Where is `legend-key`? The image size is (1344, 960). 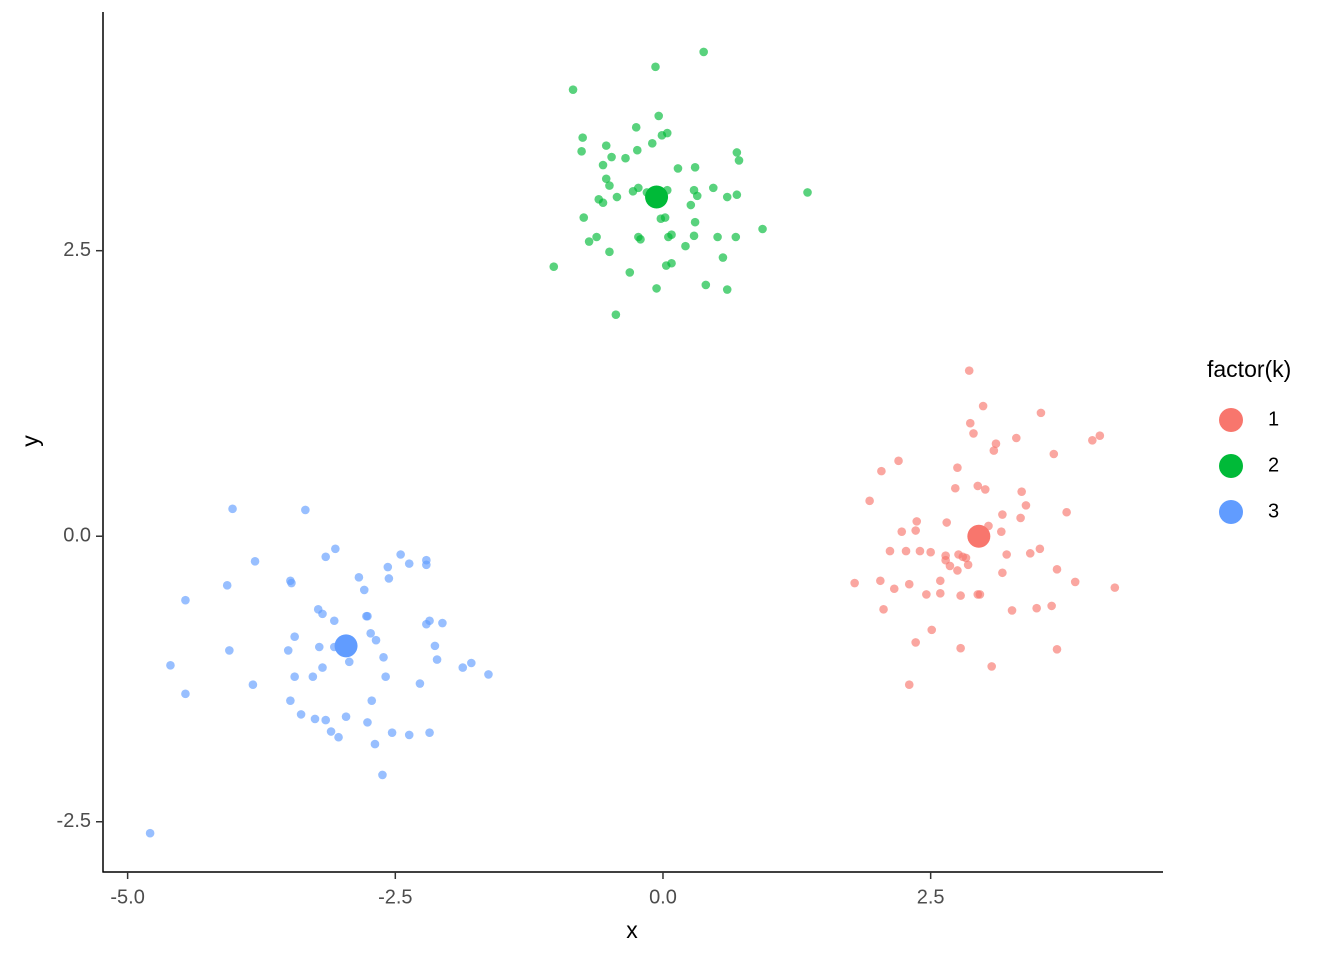 legend-key is located at coordinates (1231, 466).